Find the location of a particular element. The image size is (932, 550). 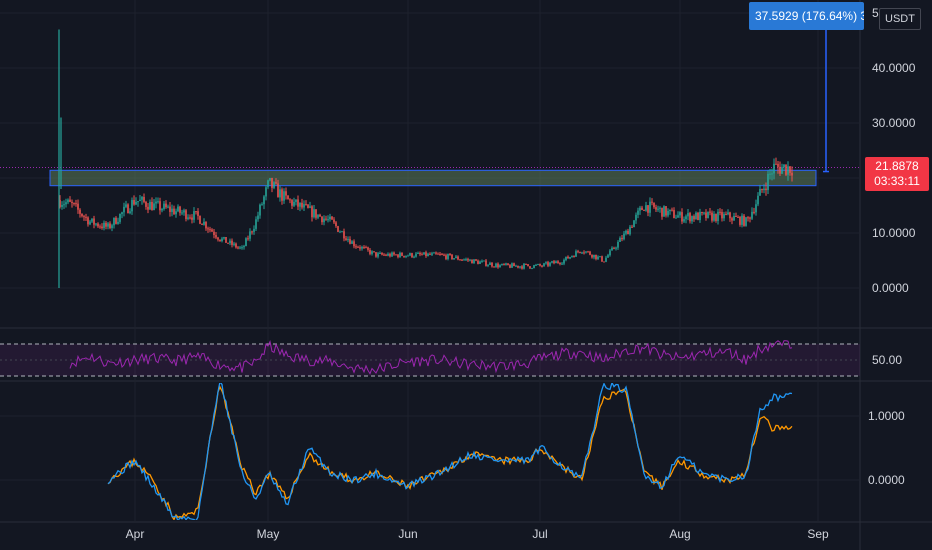

price-tick-label: 10.0000 is located at coordinates (894, 233).